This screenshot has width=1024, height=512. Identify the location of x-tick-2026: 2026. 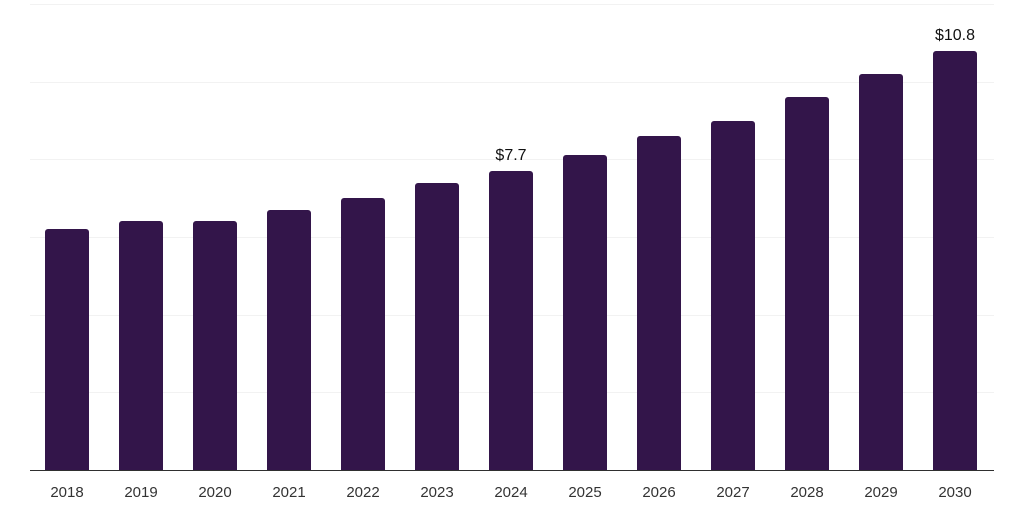
(659, 492).